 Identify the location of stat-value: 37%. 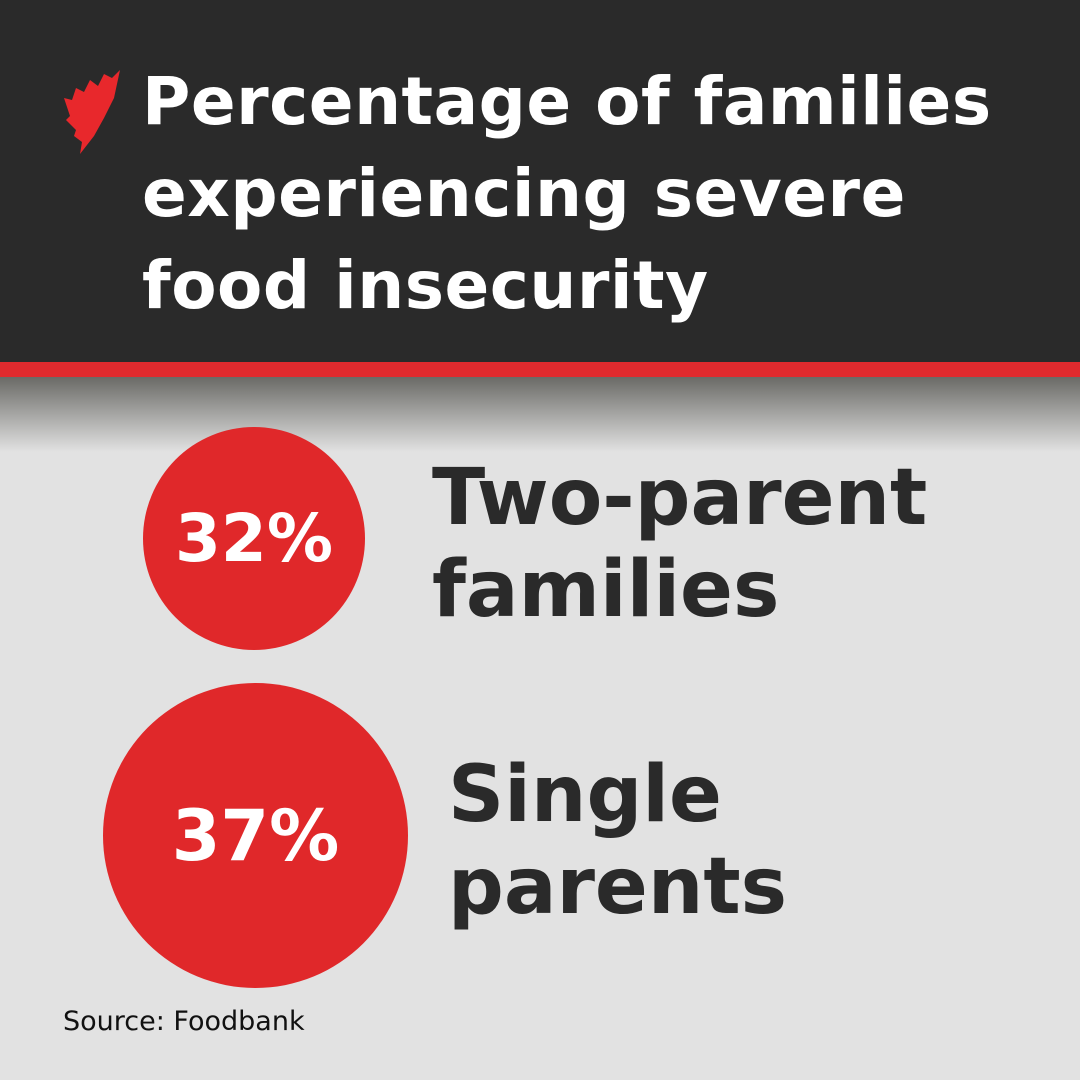
(255, 835).